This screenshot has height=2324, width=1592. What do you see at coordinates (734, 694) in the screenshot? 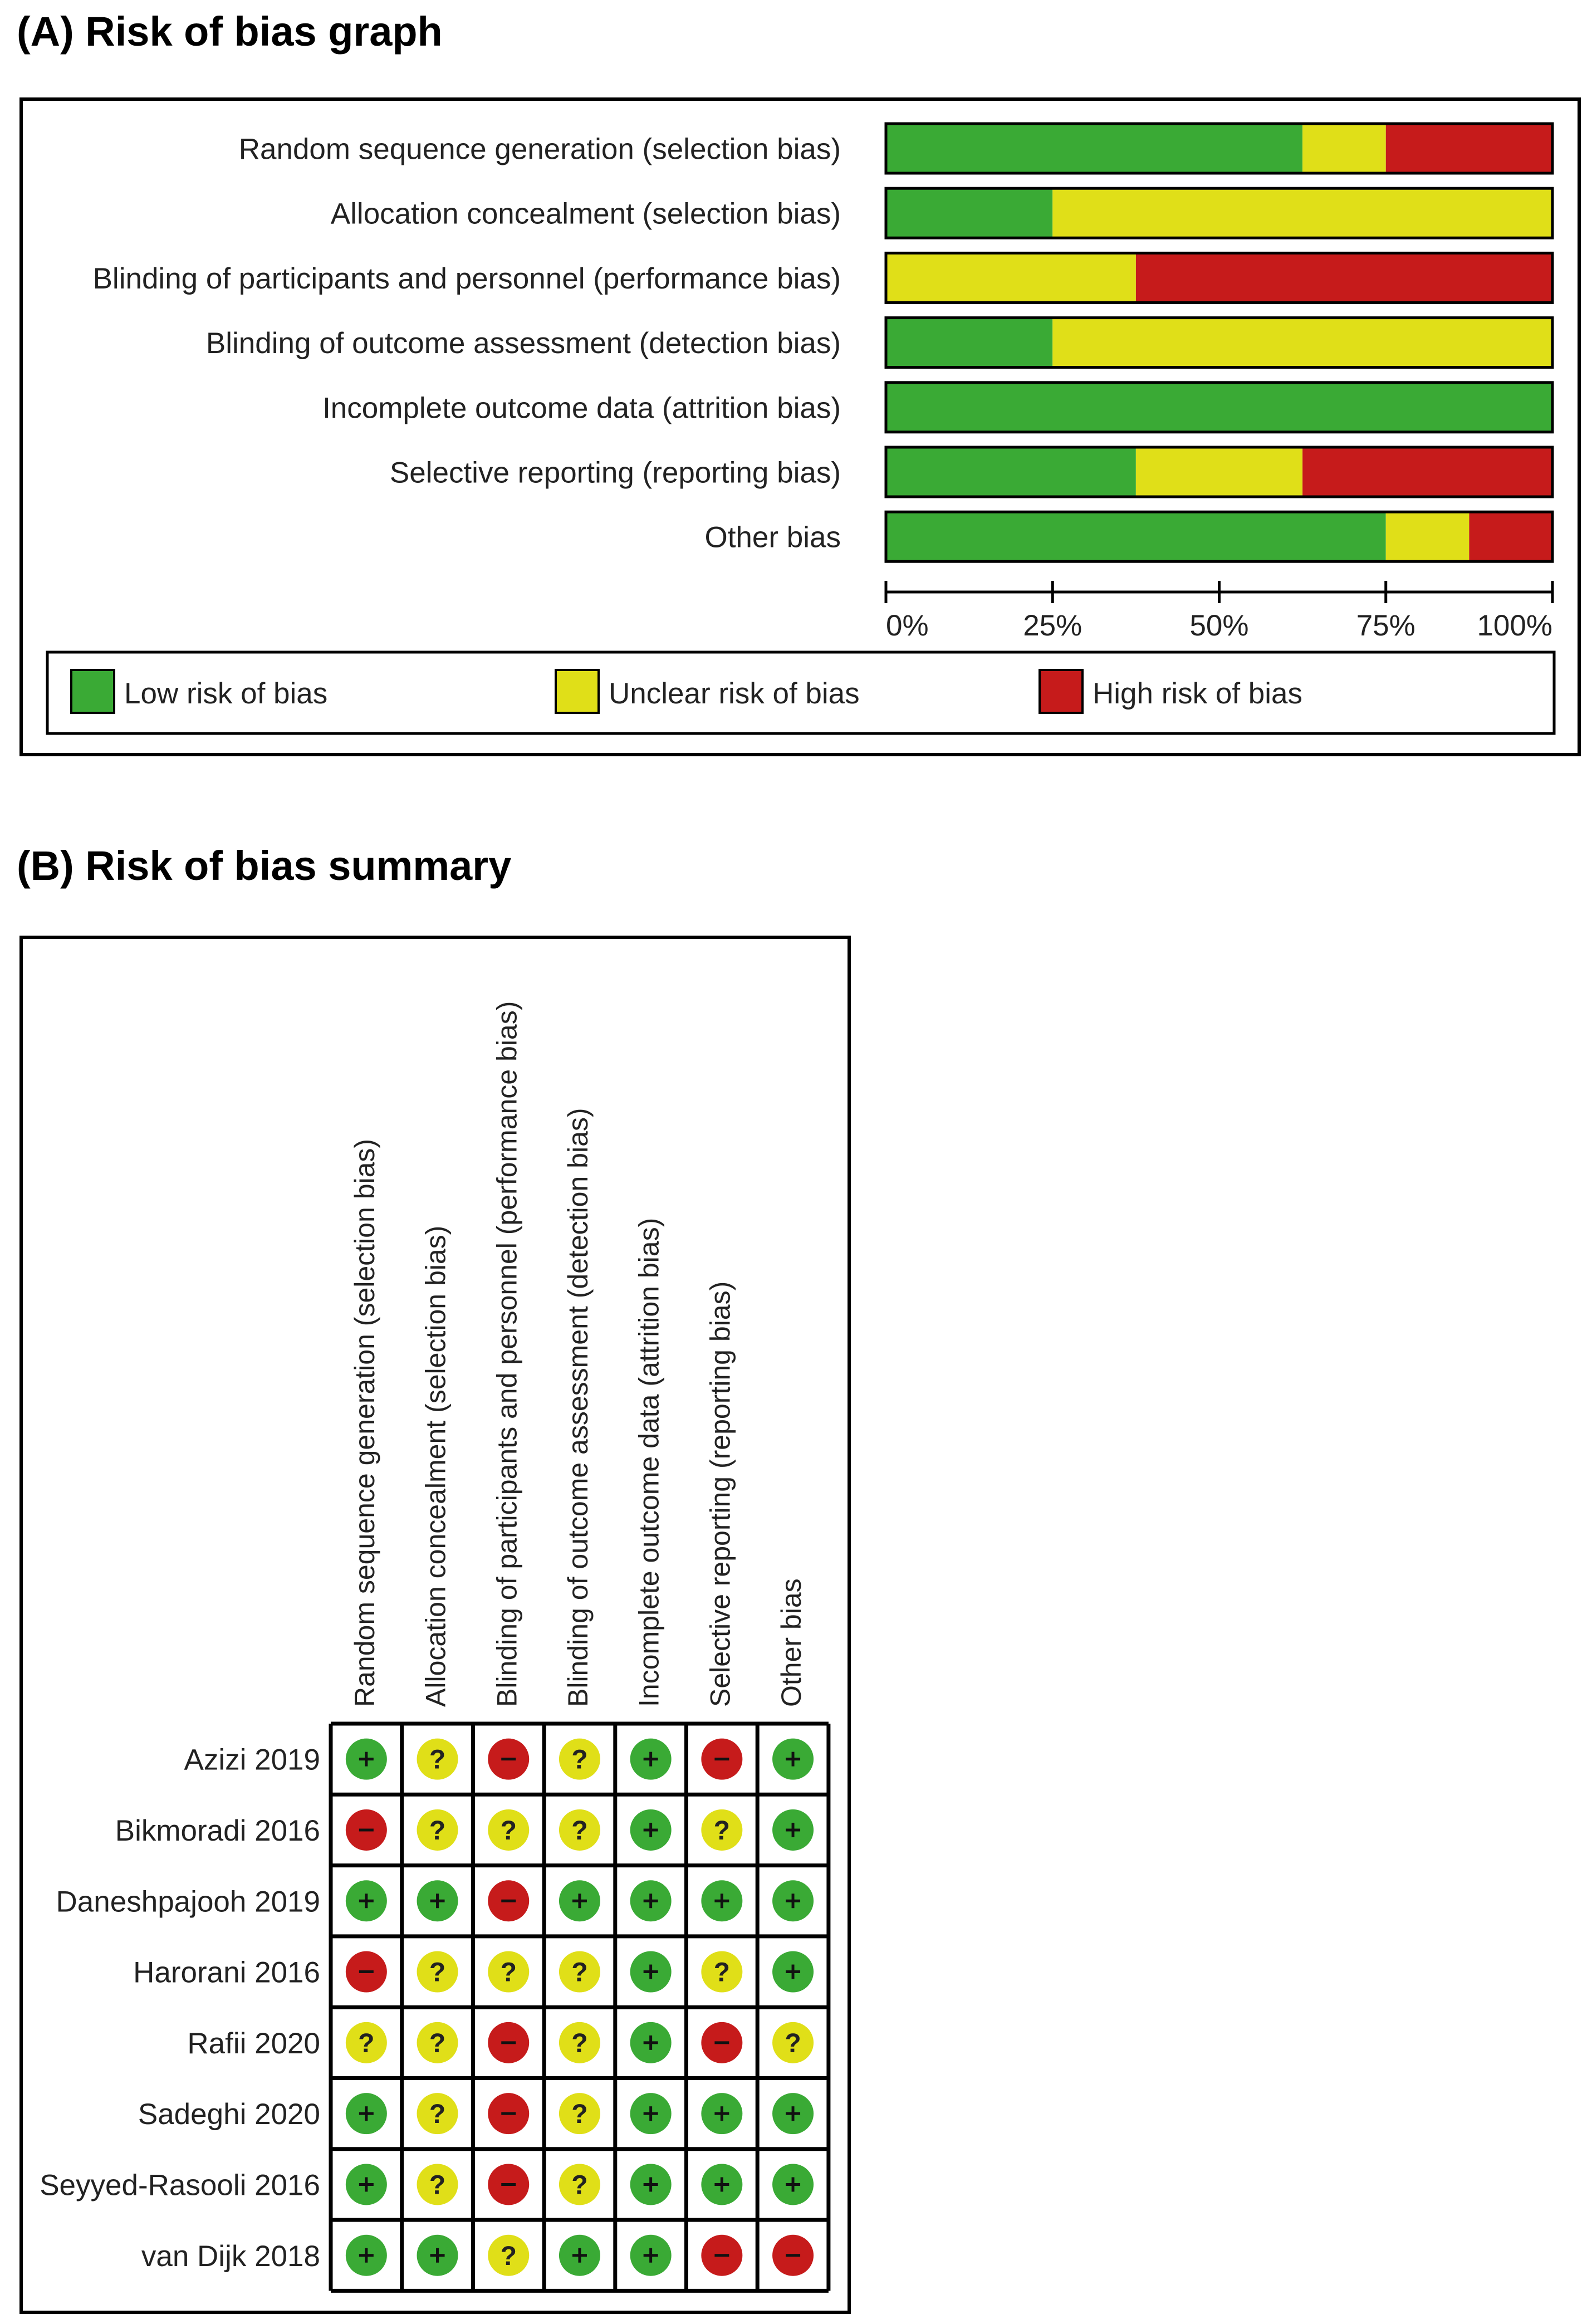
I see `legend-label-unclear: Unclear risk of bias` at bounding box center [734, 694].